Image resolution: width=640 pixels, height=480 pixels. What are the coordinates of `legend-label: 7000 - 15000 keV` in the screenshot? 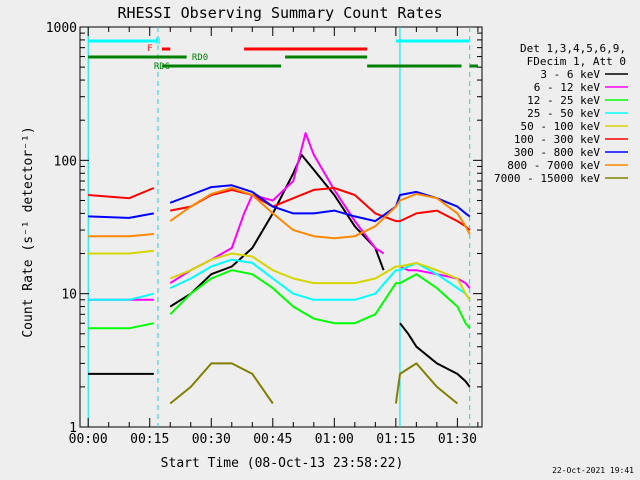 It's located at (547, 178).